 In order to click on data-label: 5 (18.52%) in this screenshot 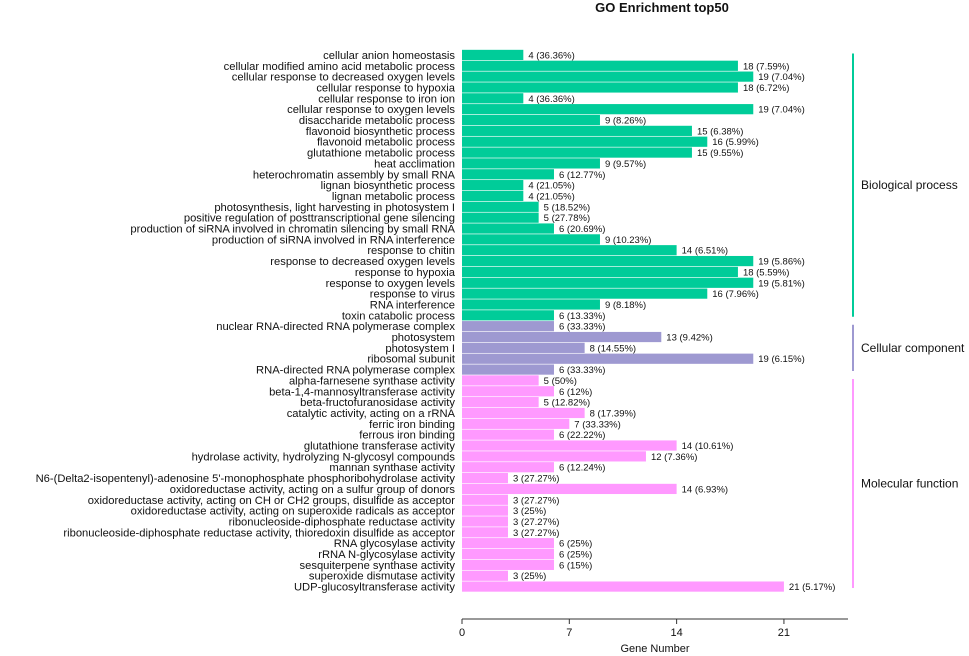, I will do `click(567, 207)`.